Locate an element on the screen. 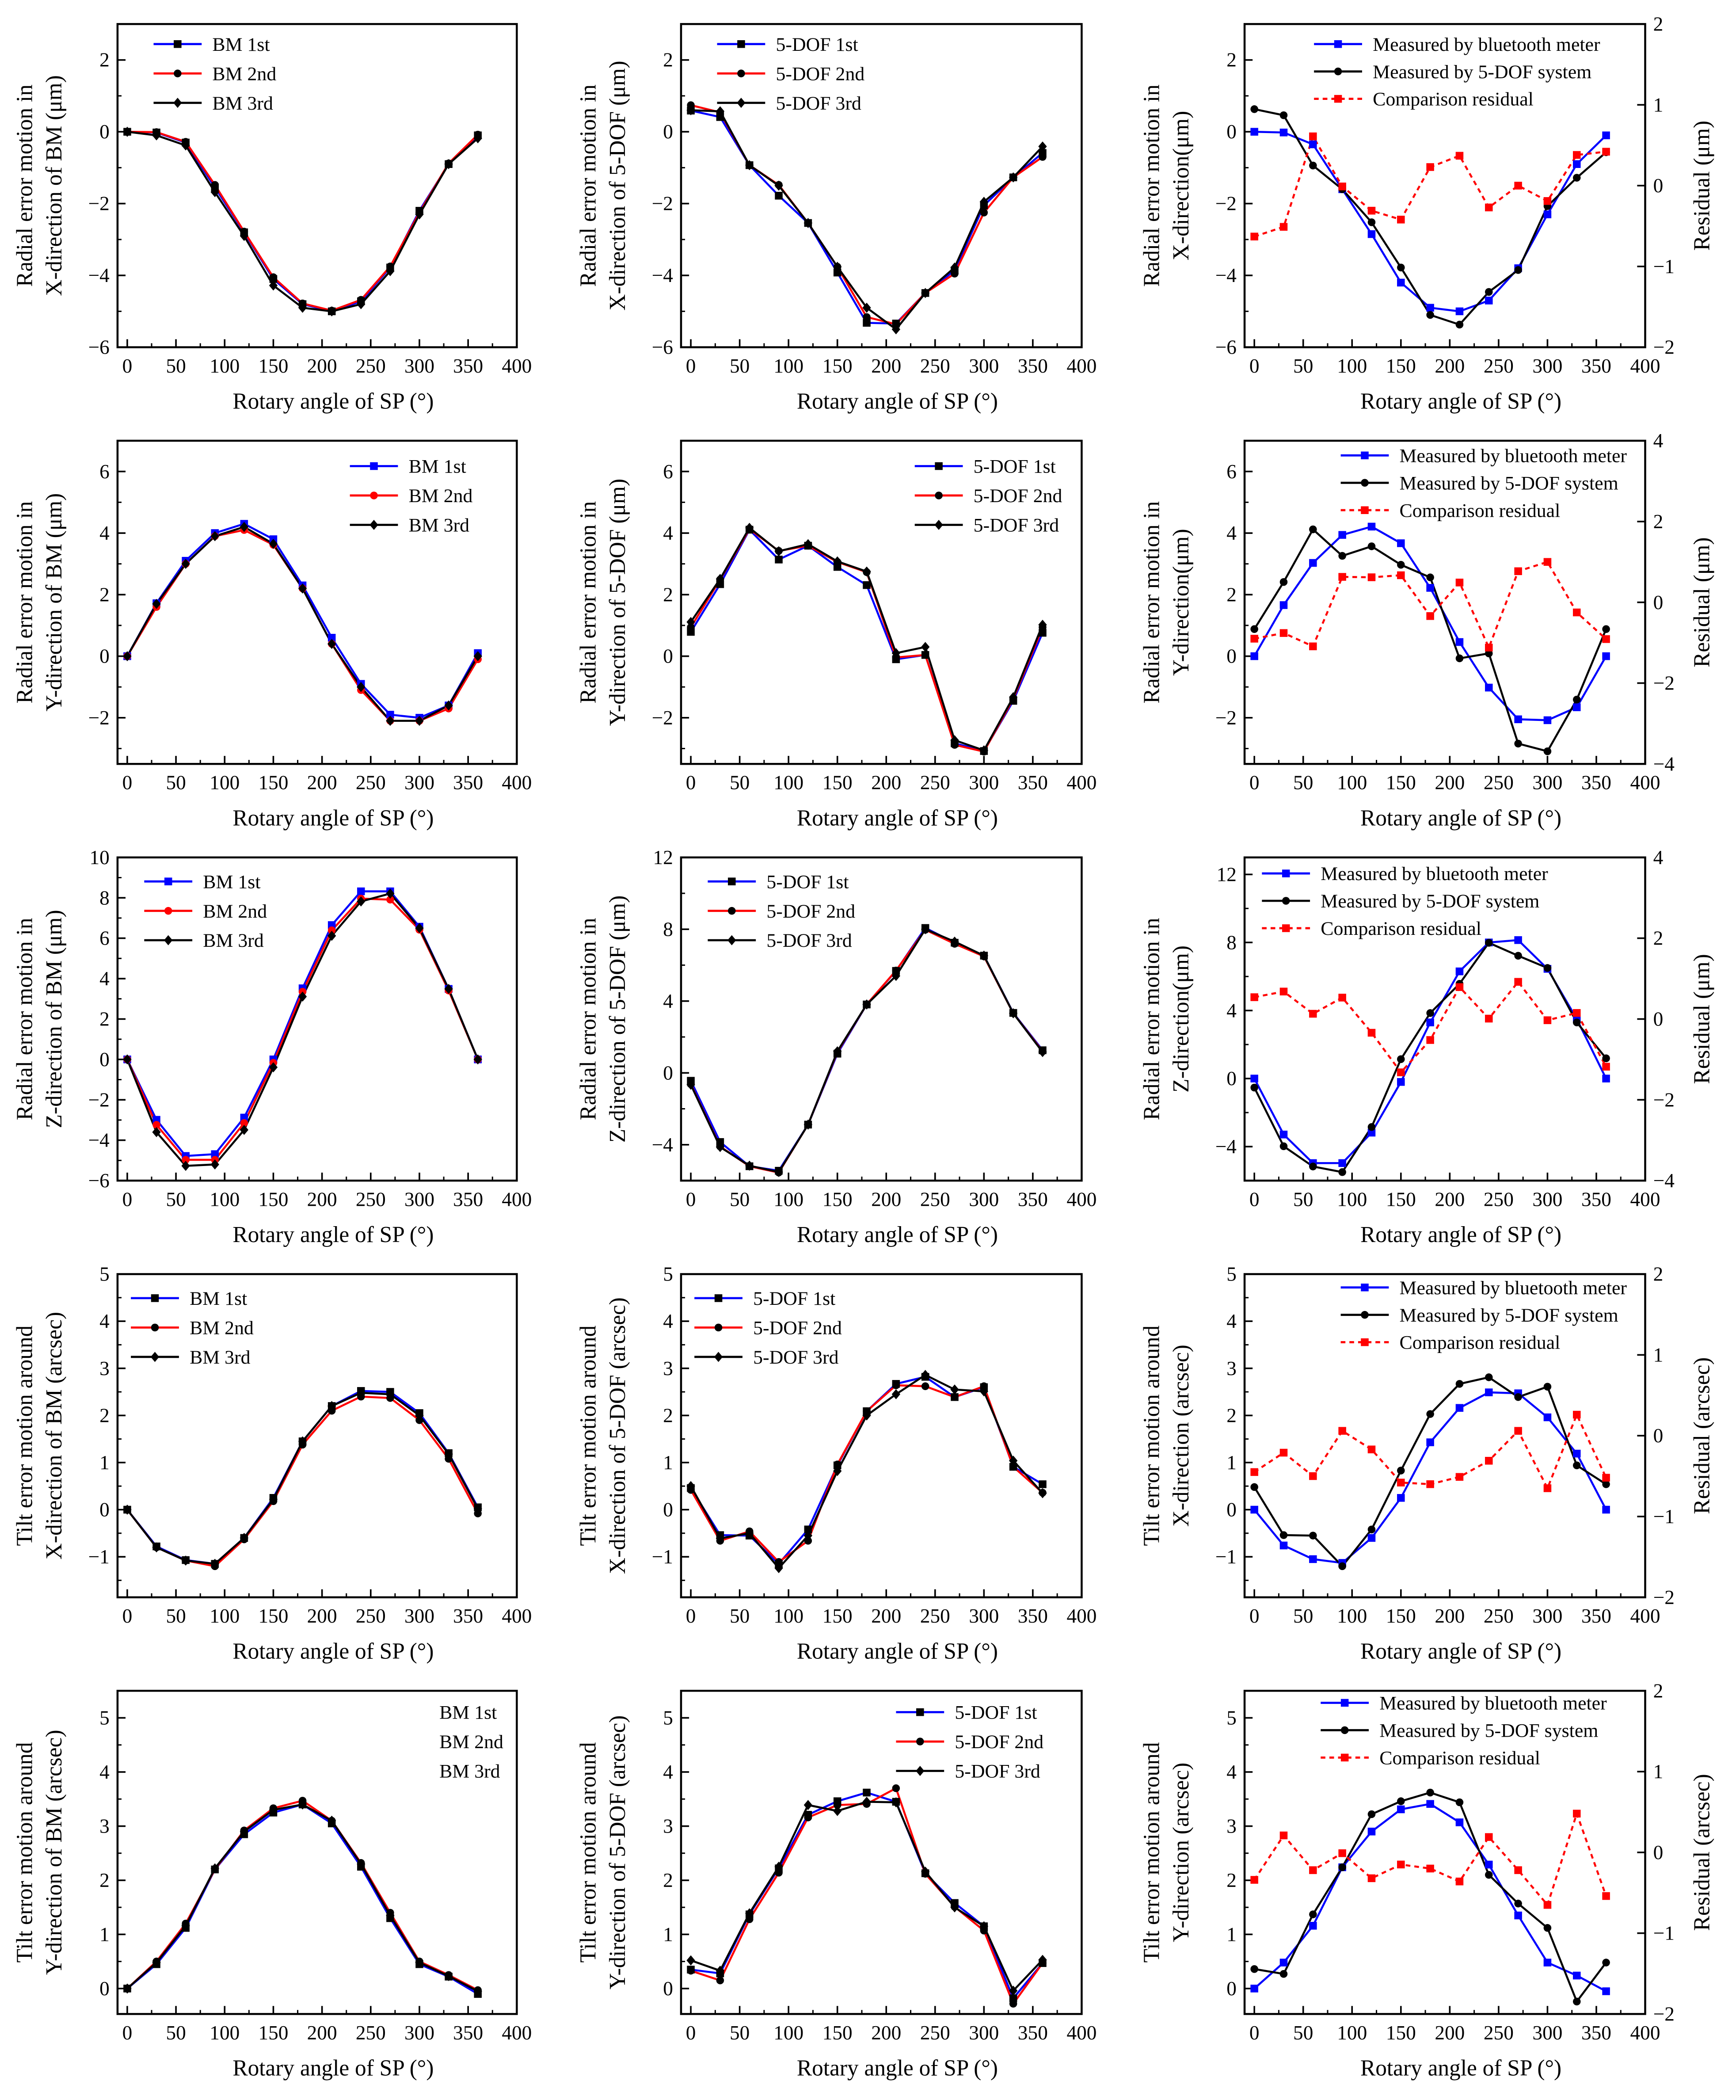 The image size is (1736, 2100). y-axis-label: Y-direction (arcsec) is located at coordinates (1182, 1852).